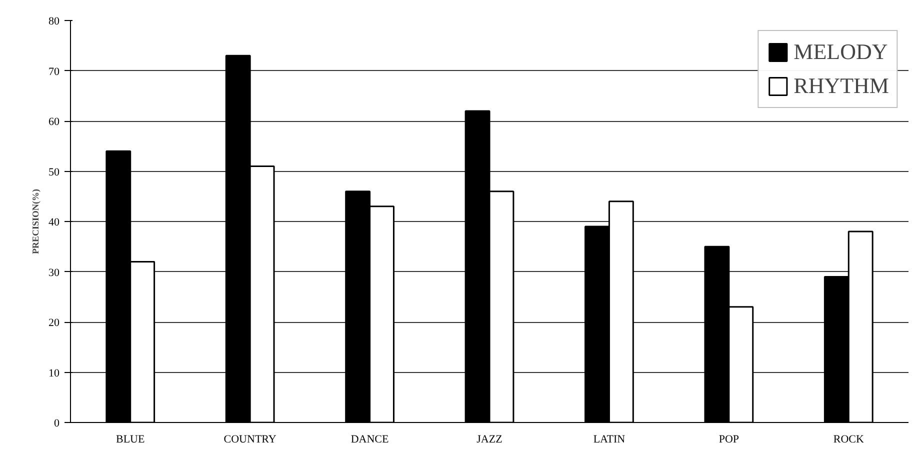  What do you see at coordinates (54, 222) in the screenshot?
I see `y-tick-label: 40` at bounding box center [54, 222].